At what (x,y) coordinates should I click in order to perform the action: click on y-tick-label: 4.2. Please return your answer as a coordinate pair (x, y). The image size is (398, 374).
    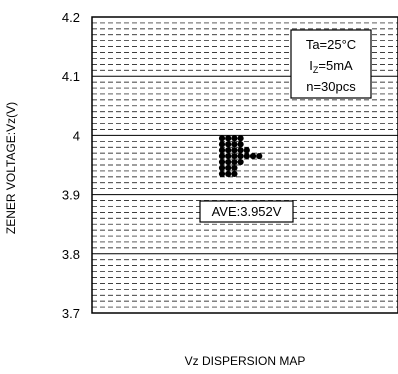
    Looking at the image, I should click on (71, 17).